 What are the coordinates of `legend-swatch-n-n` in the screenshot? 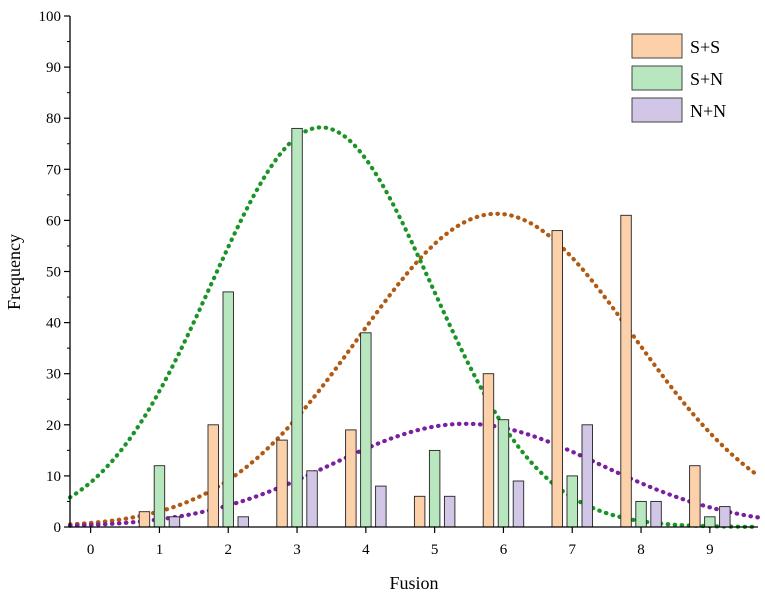 It's located at (657, 110).